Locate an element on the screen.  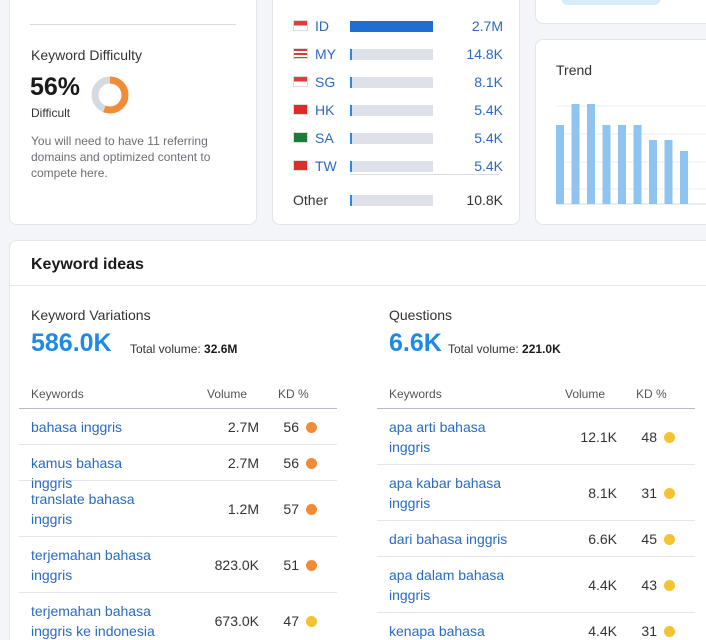
malaysia-flag-icon is located at coordinates (300, 53).